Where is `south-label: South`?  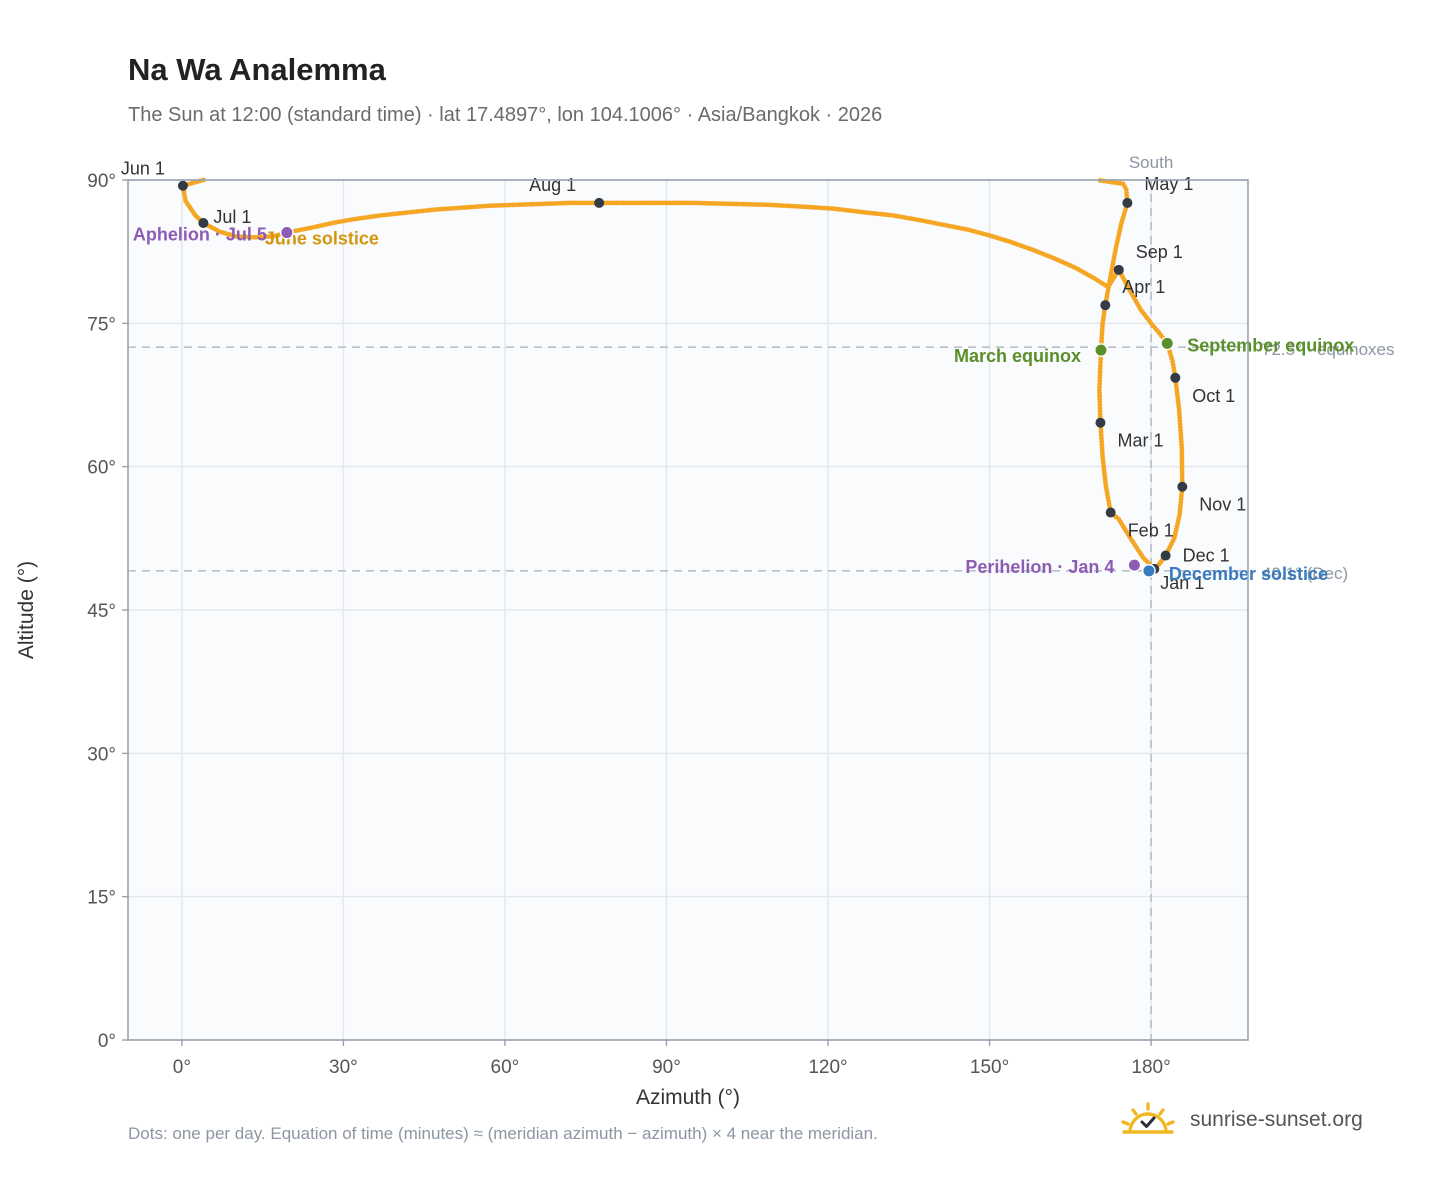
south-label: South is located at coordinates (1151, 162).